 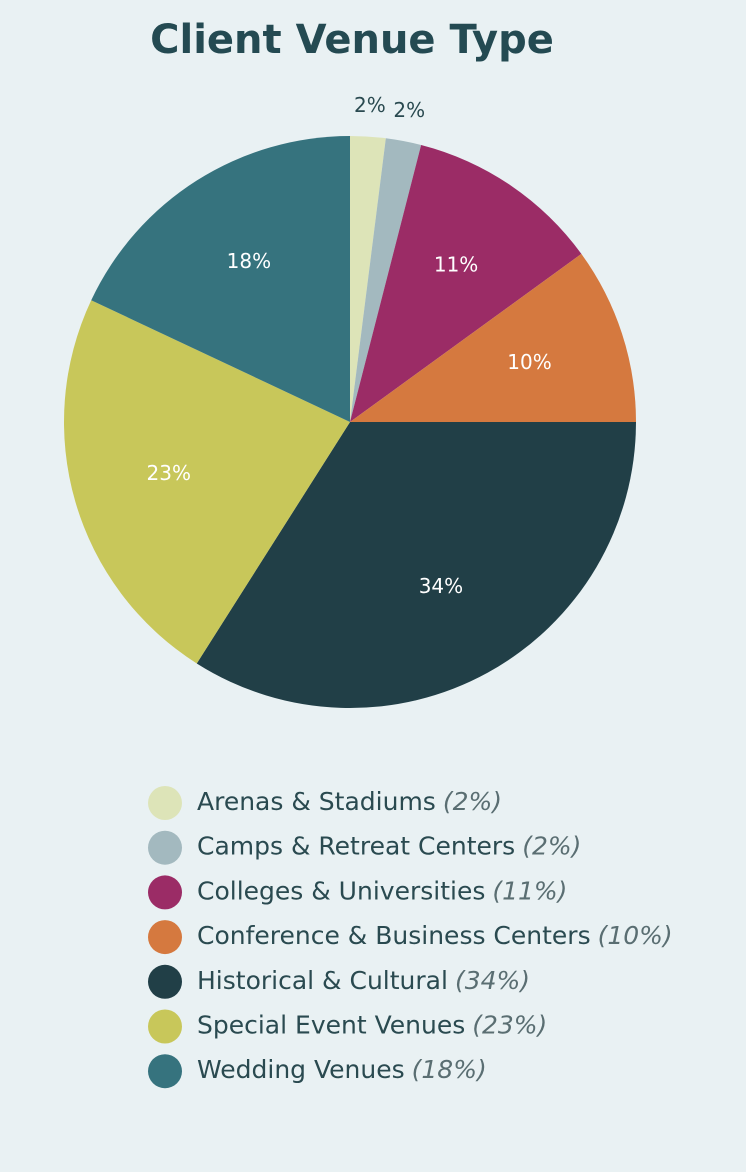 I want to click on legend-label: Colleges & Universities, so click(x=341, y=890).